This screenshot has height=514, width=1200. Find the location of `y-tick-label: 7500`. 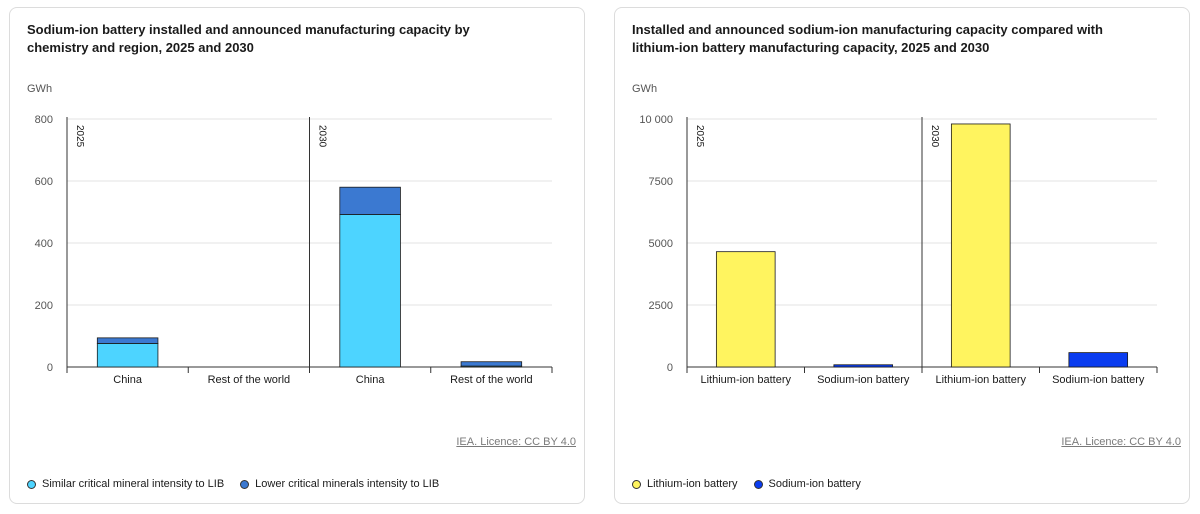

y-tick-label: 7500 is located at coordinates (661, 182).